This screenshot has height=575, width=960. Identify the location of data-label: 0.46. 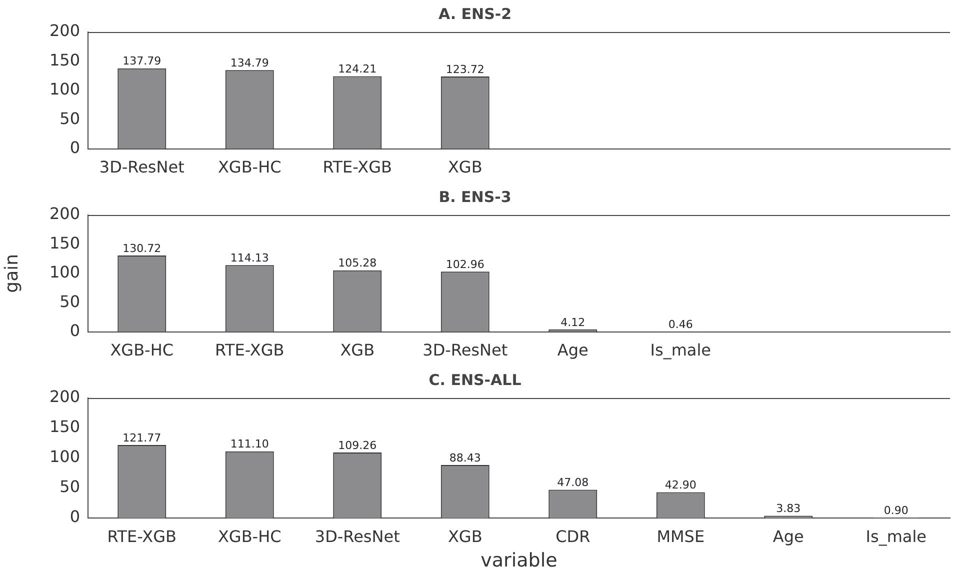
(680, 324).